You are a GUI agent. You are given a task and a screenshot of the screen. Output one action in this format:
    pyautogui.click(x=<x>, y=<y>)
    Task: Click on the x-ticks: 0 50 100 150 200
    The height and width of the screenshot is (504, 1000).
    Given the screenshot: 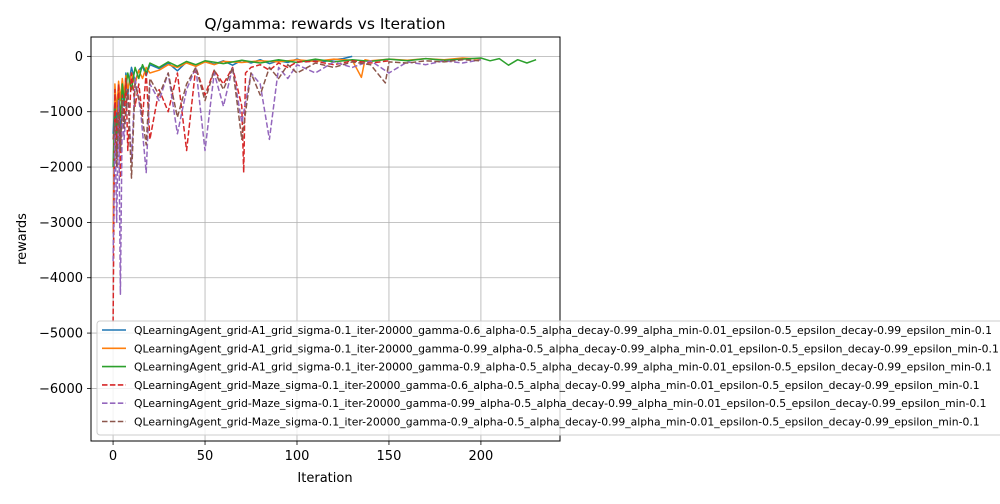 What is the action you would take?
    pyautogui.click(x=301, y=452)
    